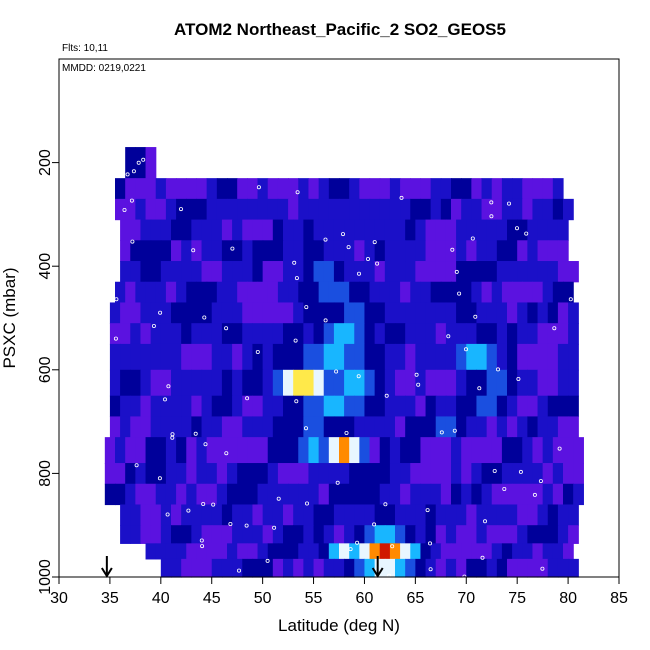 This screenshot has width=650, height=650. I want to click on x-tick-label: 60, so click(365, 598).